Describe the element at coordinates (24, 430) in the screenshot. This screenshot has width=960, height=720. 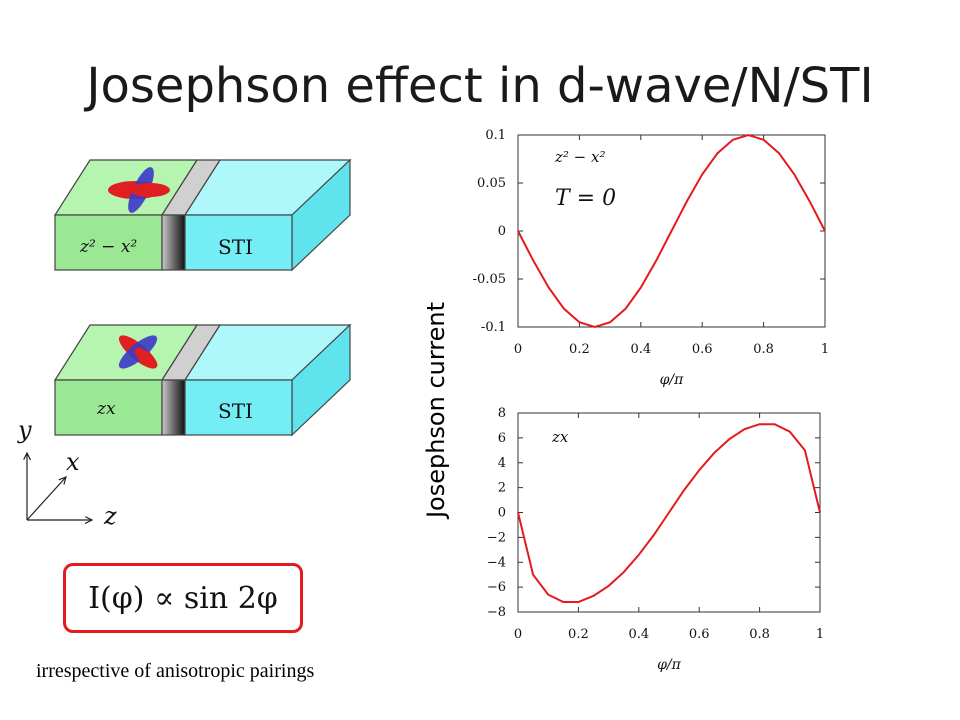
I see `y-axis-letter: y` at that location.